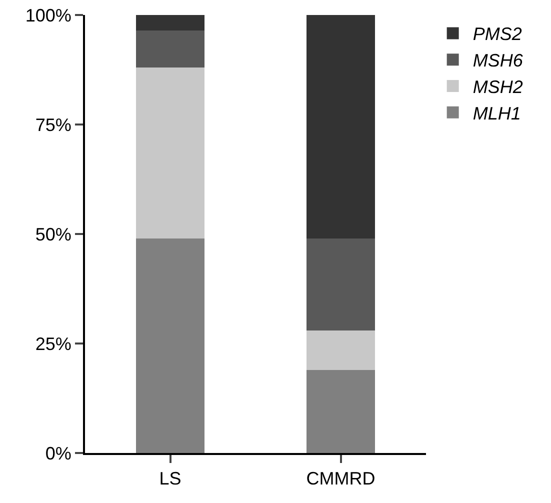 Image resolution: width=551 pixels, height=503 pixels. I want to click on x-tick-label: LS, so click(170, 478).